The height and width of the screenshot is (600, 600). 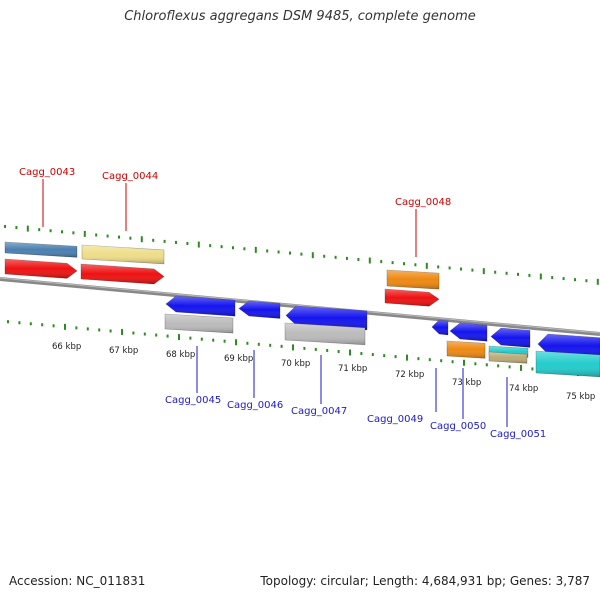 I want to click on scale-label: 69 kbp, so click(x=238, y=359).